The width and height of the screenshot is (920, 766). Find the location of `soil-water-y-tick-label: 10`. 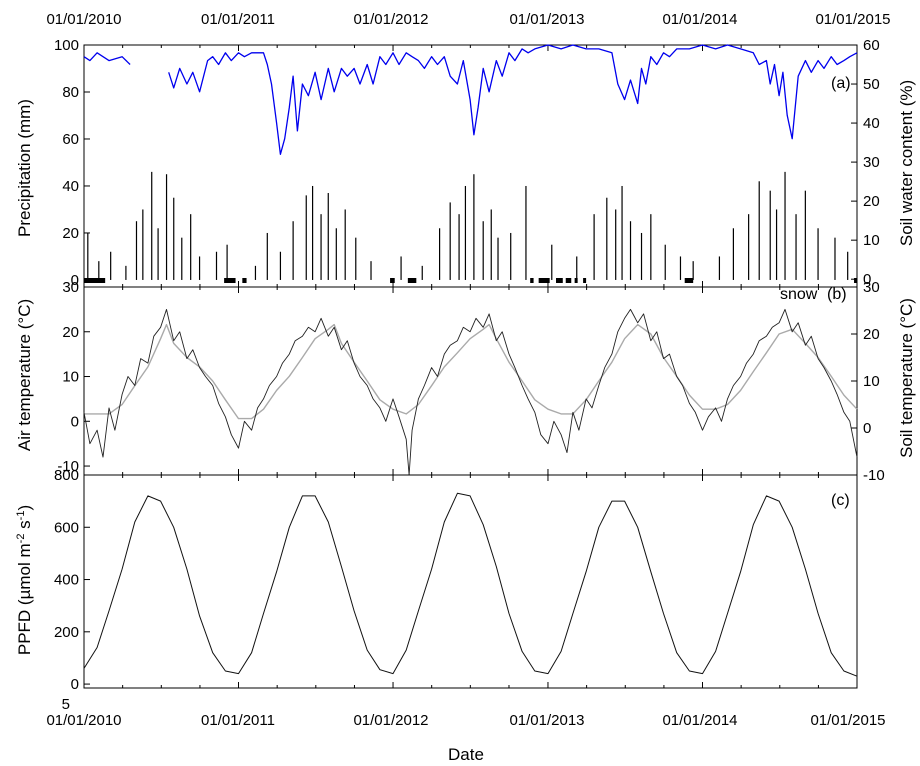

soil-water-y-tick-label: 10 is located at coordinates (871, 240).